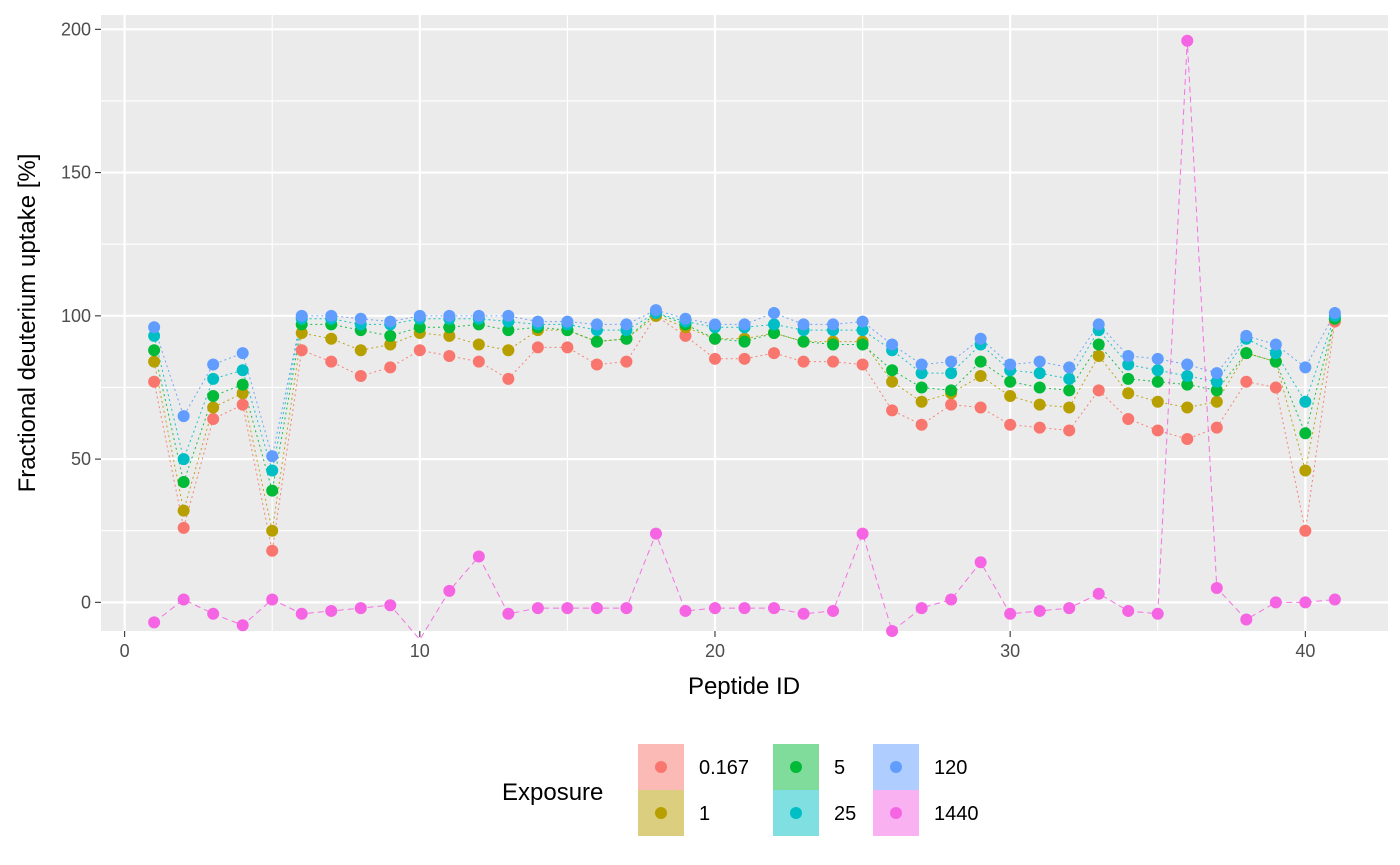 This screenshot has height=865, width=1400. What do you see at coordinates (715, 651) in the screenshot?
I see `x-tick-label: 20` at bounding box center [715, 651].